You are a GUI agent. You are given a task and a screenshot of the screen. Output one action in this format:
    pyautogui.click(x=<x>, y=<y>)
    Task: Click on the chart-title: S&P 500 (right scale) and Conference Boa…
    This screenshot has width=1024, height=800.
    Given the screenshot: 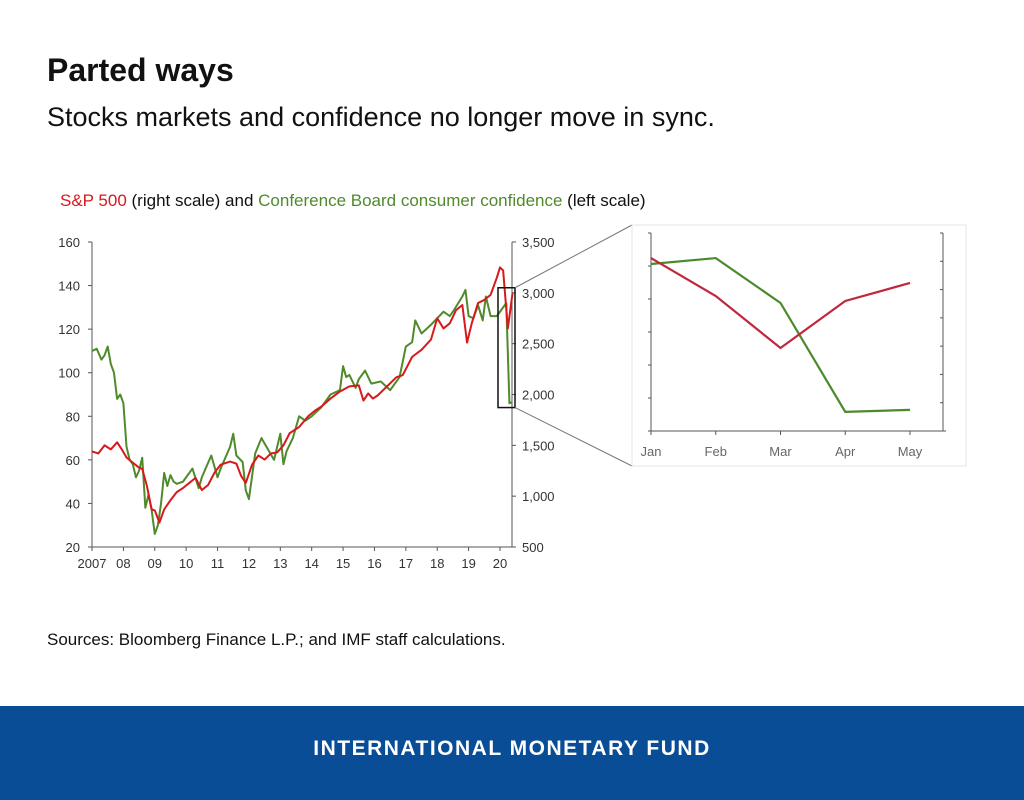 What is the action you would take?
    pyautogui.click(x=353, y=201)
    